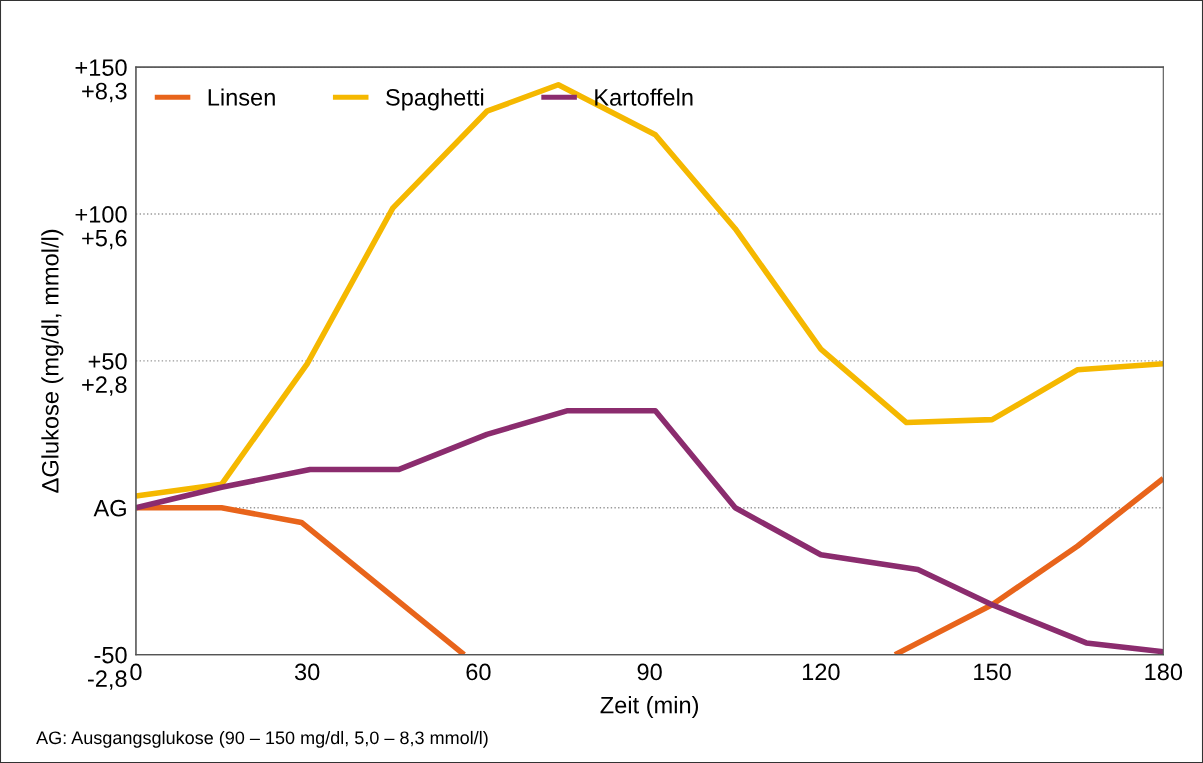 This screenshot has height=763, width=1203. Describe the element at coordinates (104, 239) in the screenshot. I see `y2-tick-label: +5,6` at that location.